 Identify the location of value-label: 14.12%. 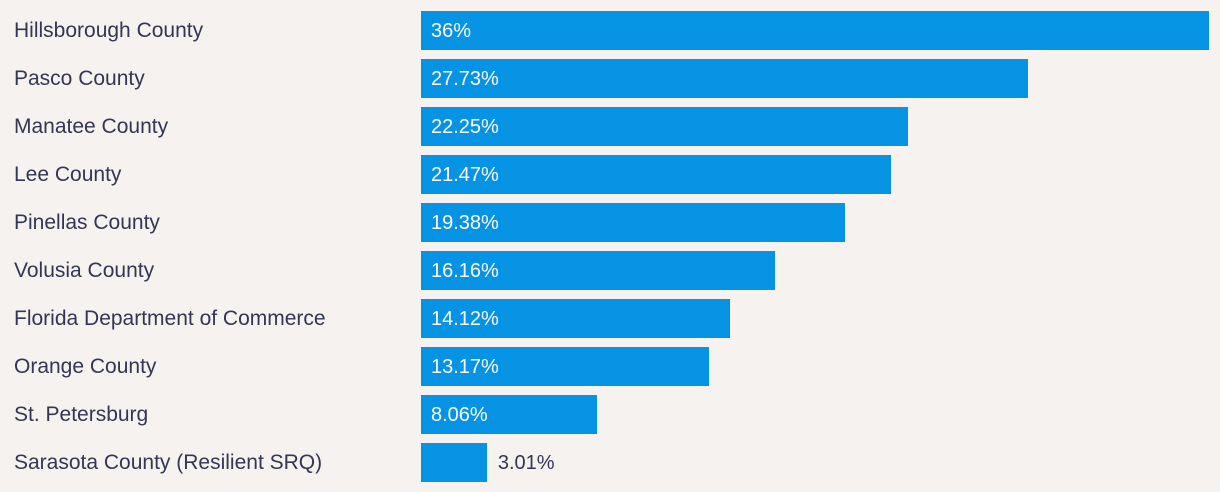
(465, 318).